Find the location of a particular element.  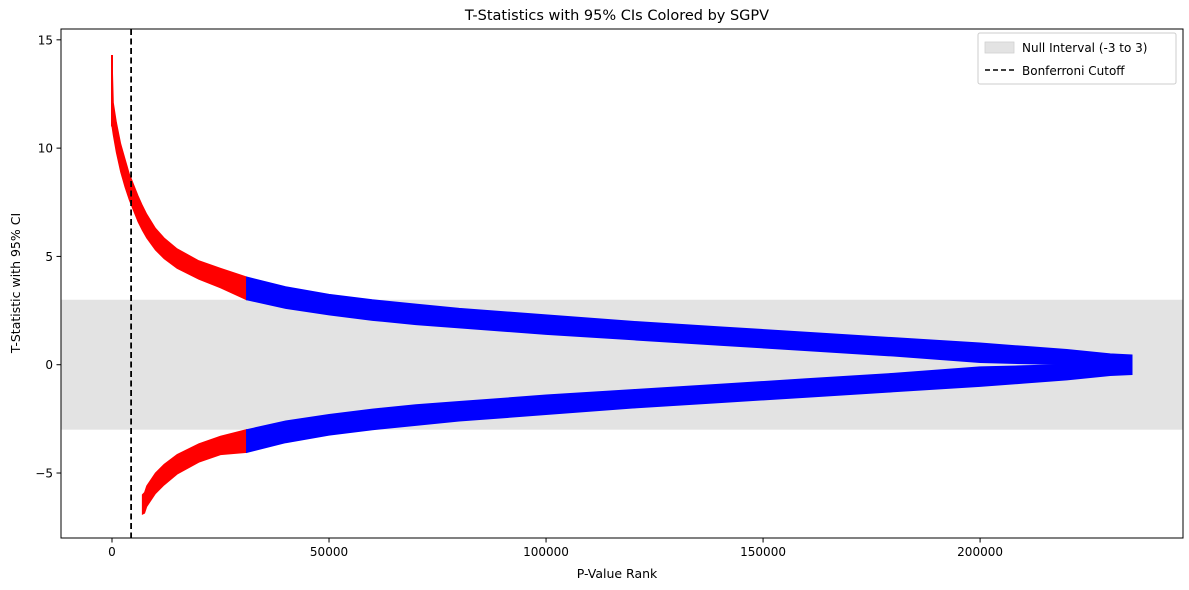

ci-band-lower-nonsignificant is located at coordinates (689, 407).